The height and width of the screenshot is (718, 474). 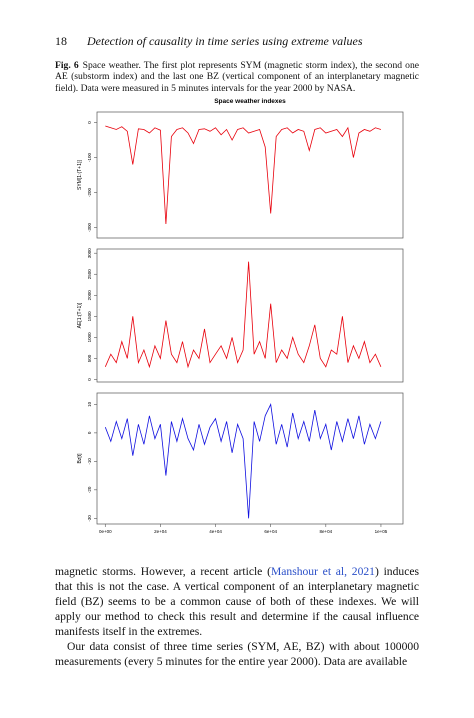 What do you see at coordinates (250, 101) in the screenshot?
I see `figure-title: Space weather indexes` at bounding box center [250, 101].